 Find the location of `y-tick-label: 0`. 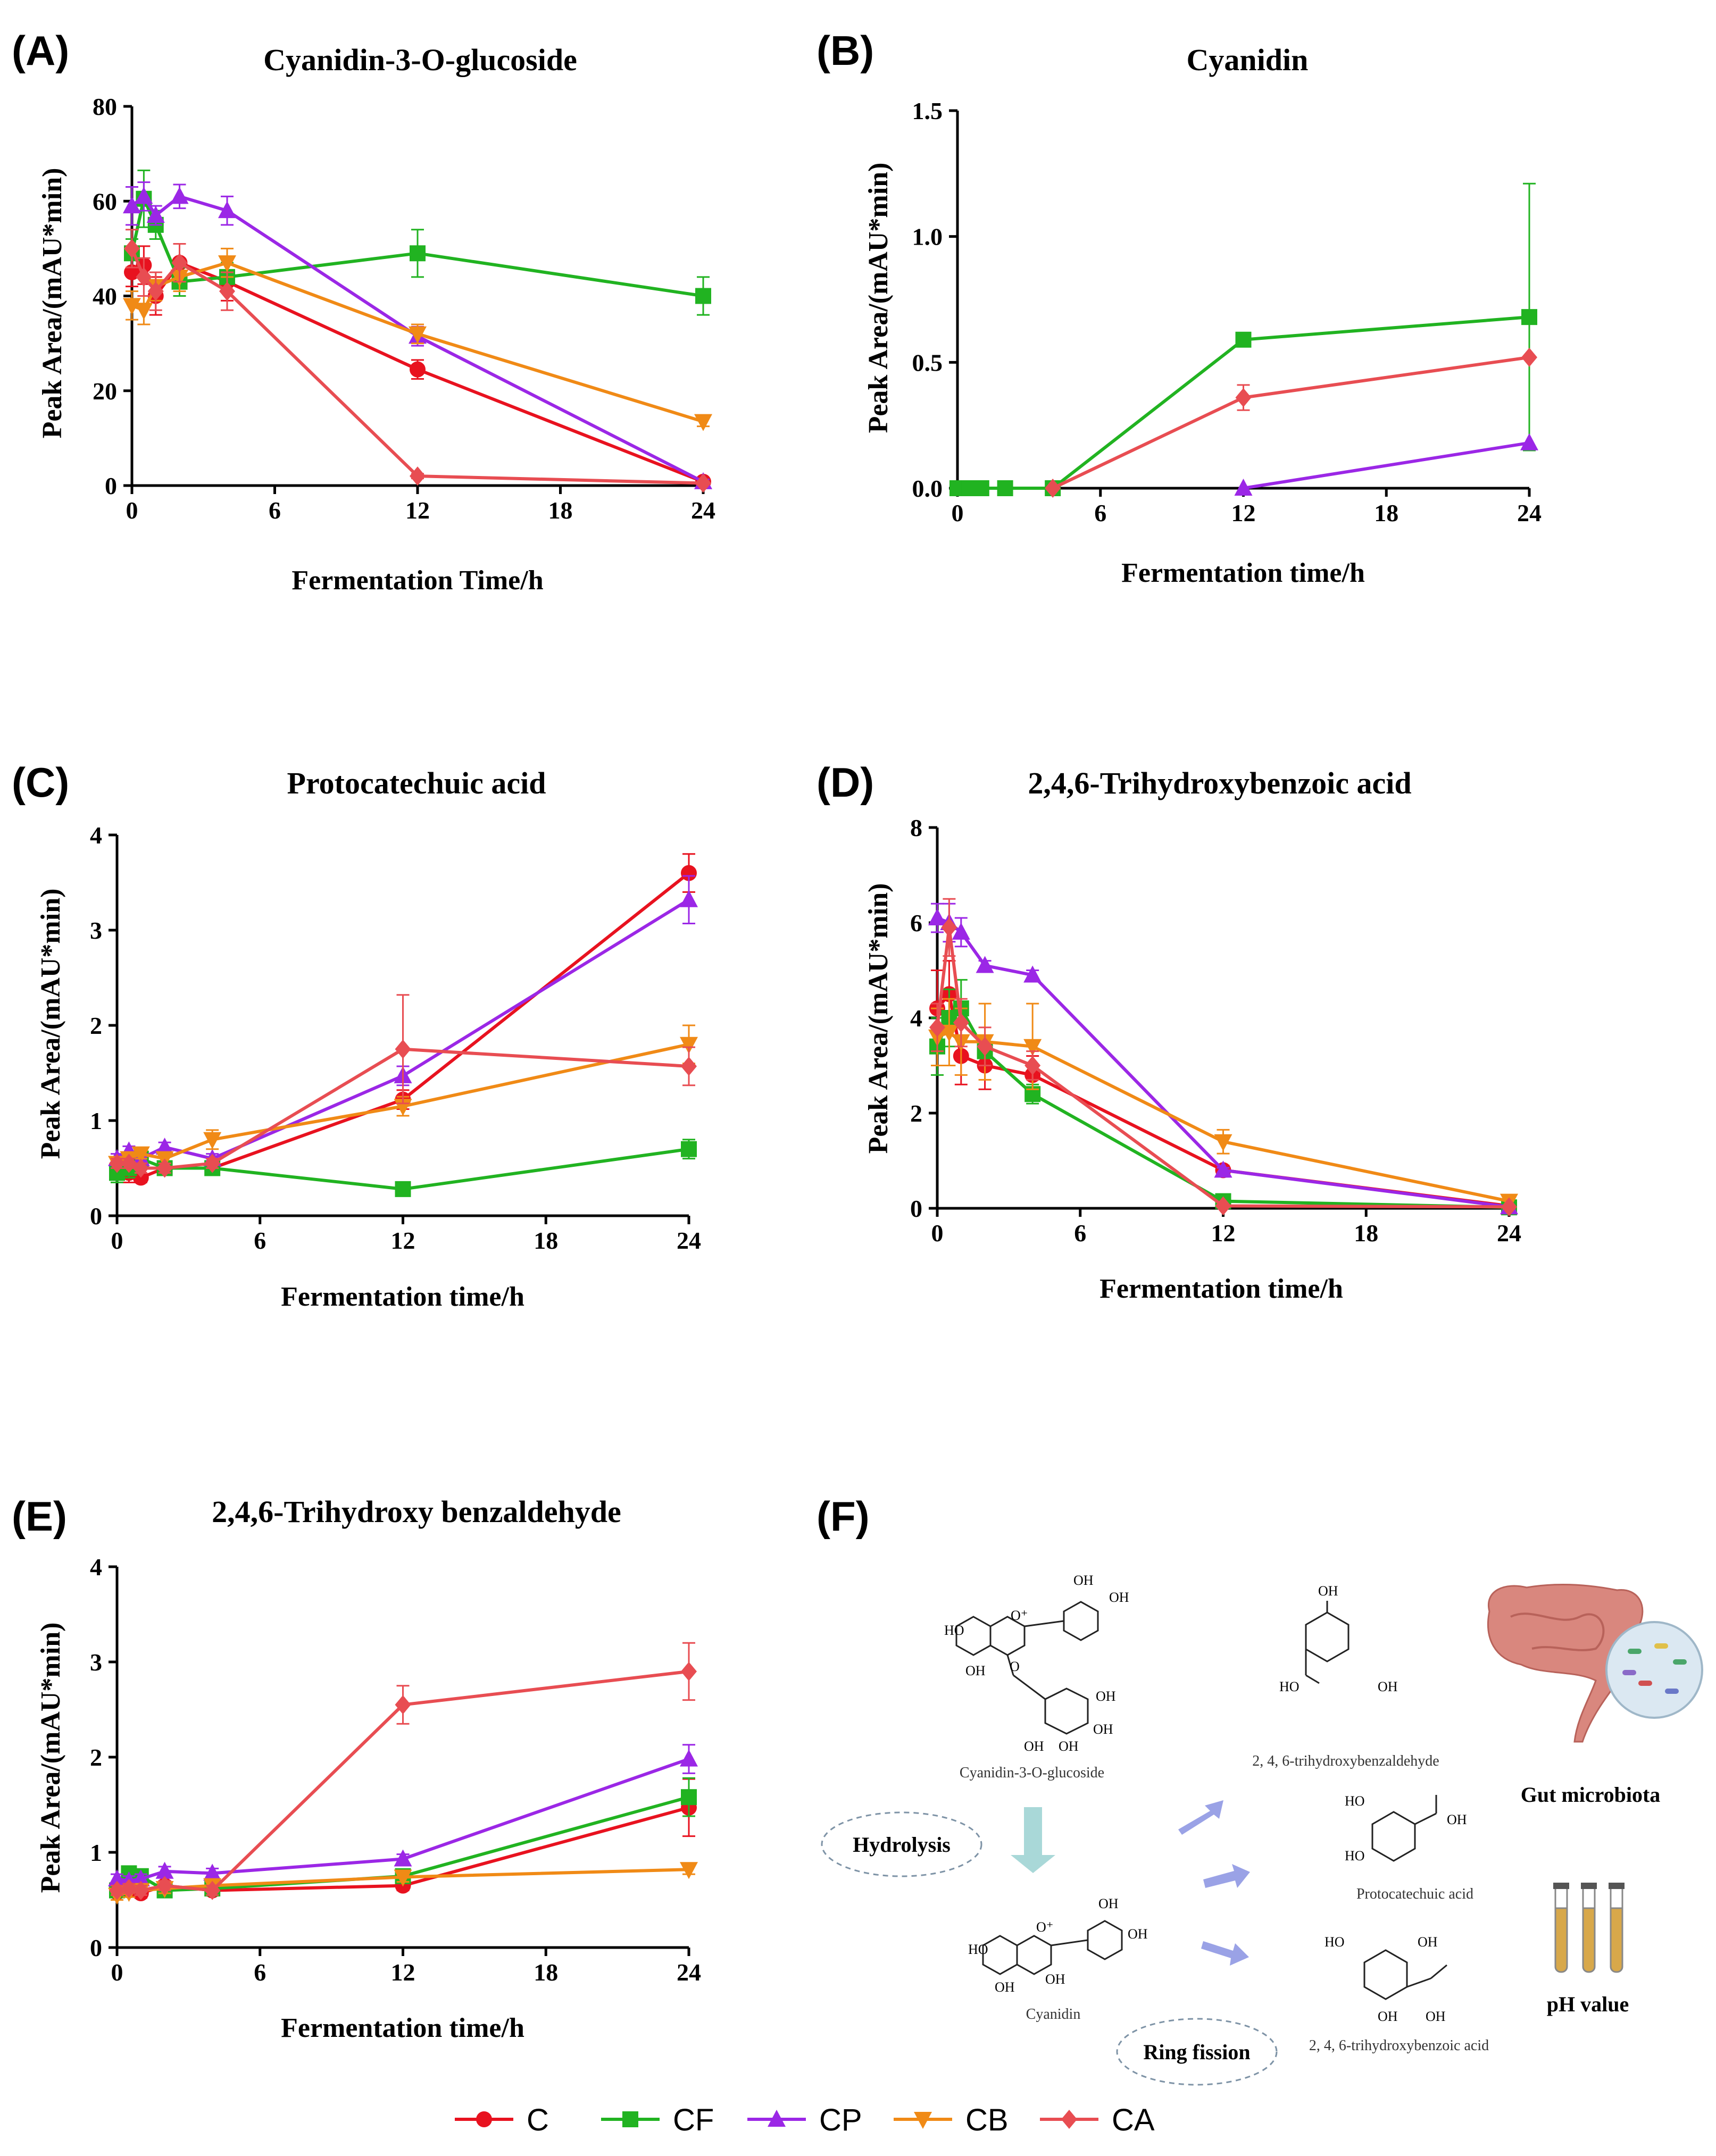

y-tick-label: 0 is located at coordinates (96, 1948).